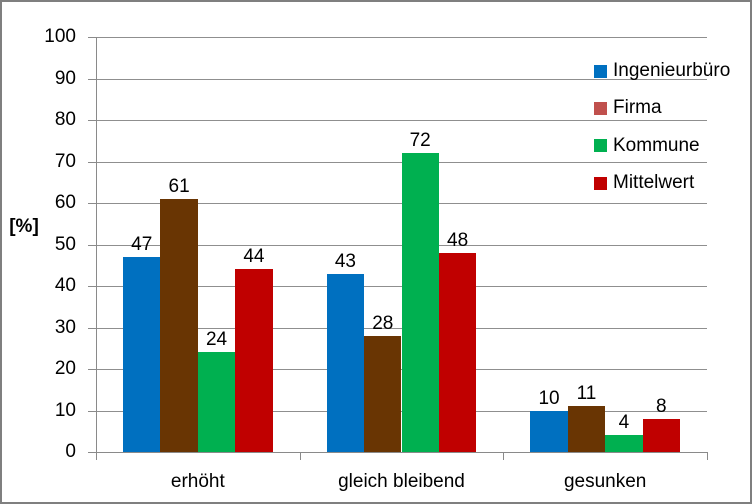 The height and width of the screenshot is (504, 752). Describe the element at coordinates (65, 410) in the screenshot. I see `y-tick-label: 10` at that location.